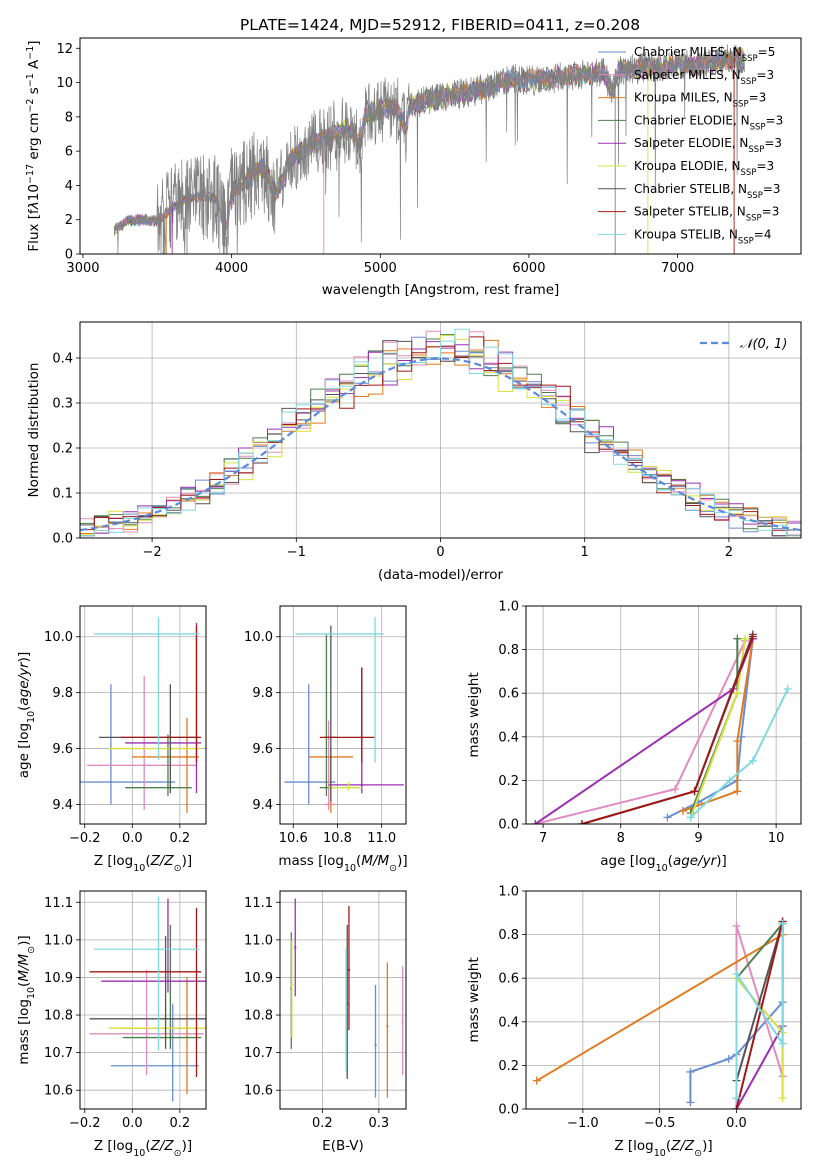 The image size is (819, 1170). Describe the element at coordinates (69, 117) in the screenshot. I see `y-tick-label: 8` at that location.